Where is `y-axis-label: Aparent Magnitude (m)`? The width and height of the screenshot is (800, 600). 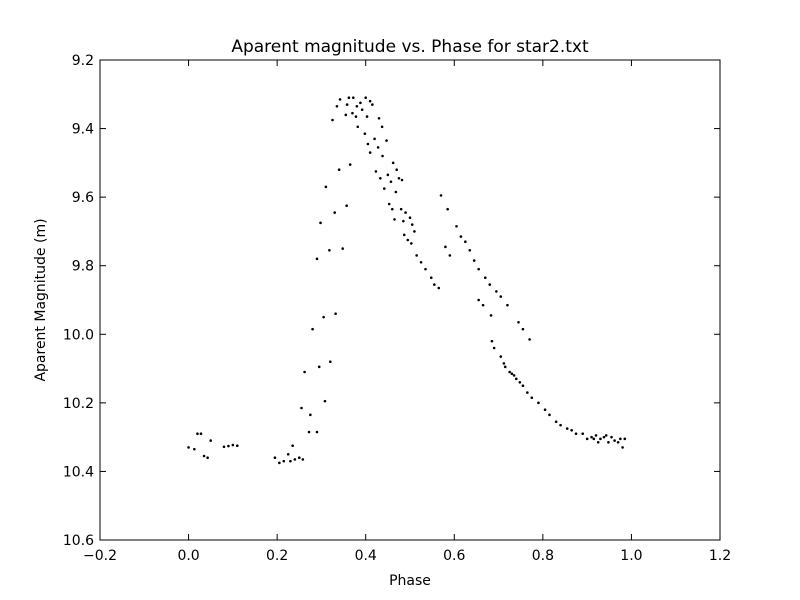 y-axis-label: Aparent Magnitude (m) is located at coordinates (41, 299).